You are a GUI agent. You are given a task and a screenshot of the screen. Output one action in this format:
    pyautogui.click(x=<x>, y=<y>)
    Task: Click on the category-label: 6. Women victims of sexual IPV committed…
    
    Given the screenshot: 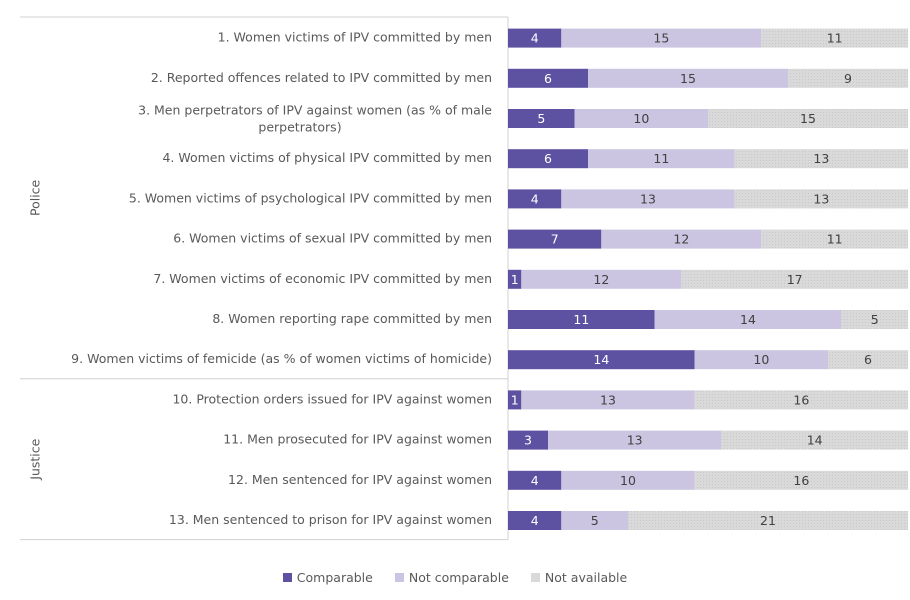 What is the action you would take?
    pyautogui.click(x=332, y=238)
    